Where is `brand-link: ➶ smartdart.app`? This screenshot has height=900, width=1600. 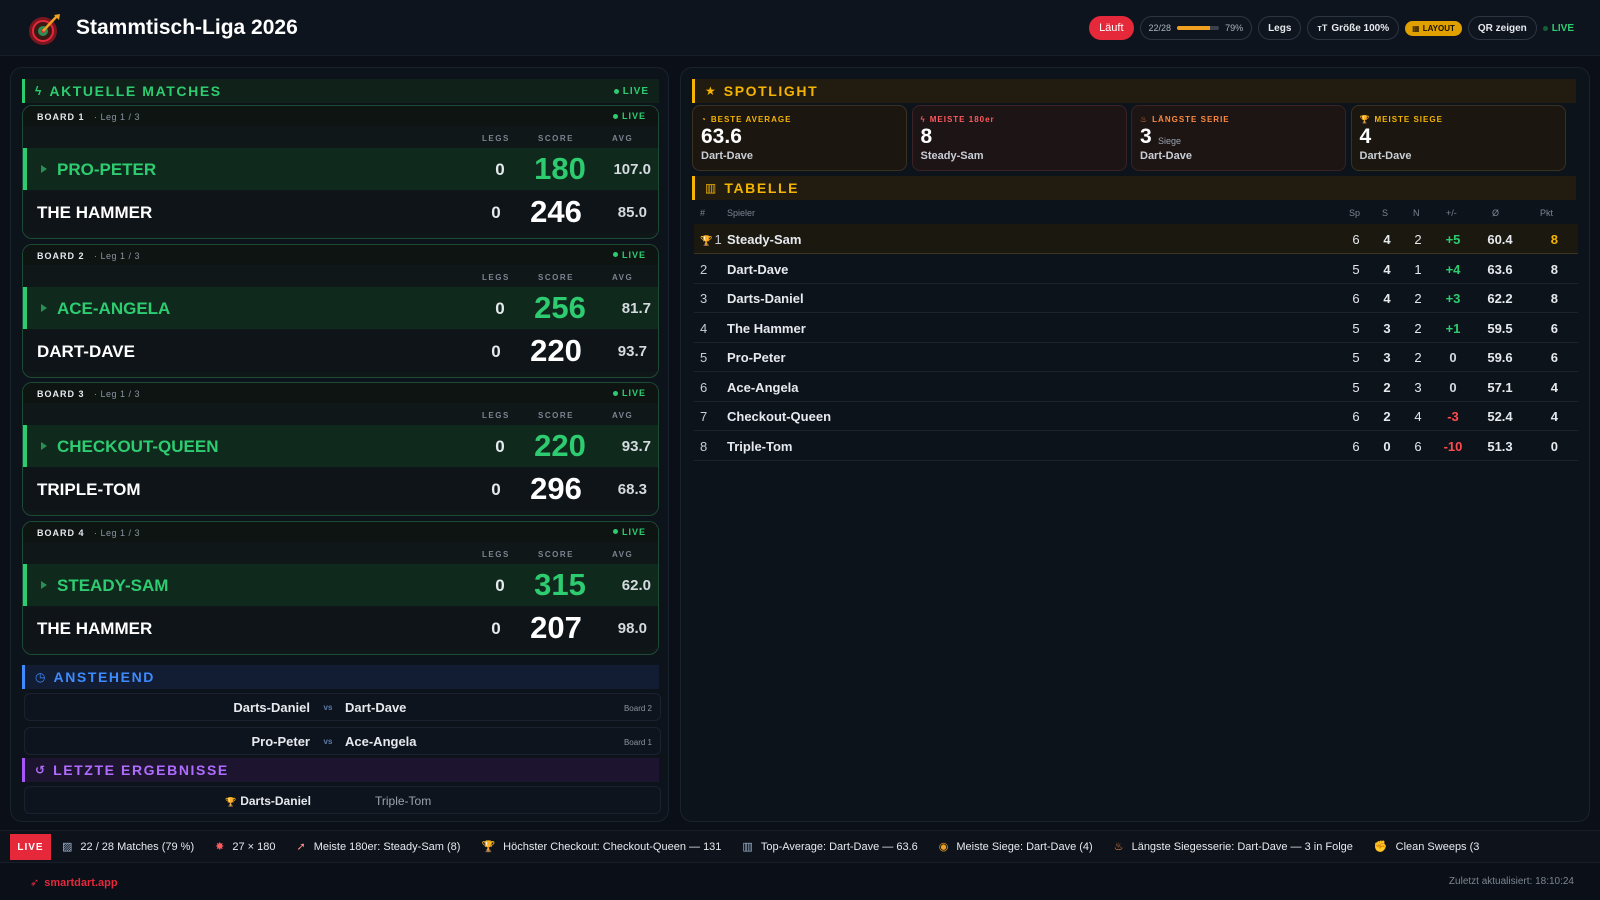 brand-link: ➶ smartdart.app is located at coordinates (74, 883).